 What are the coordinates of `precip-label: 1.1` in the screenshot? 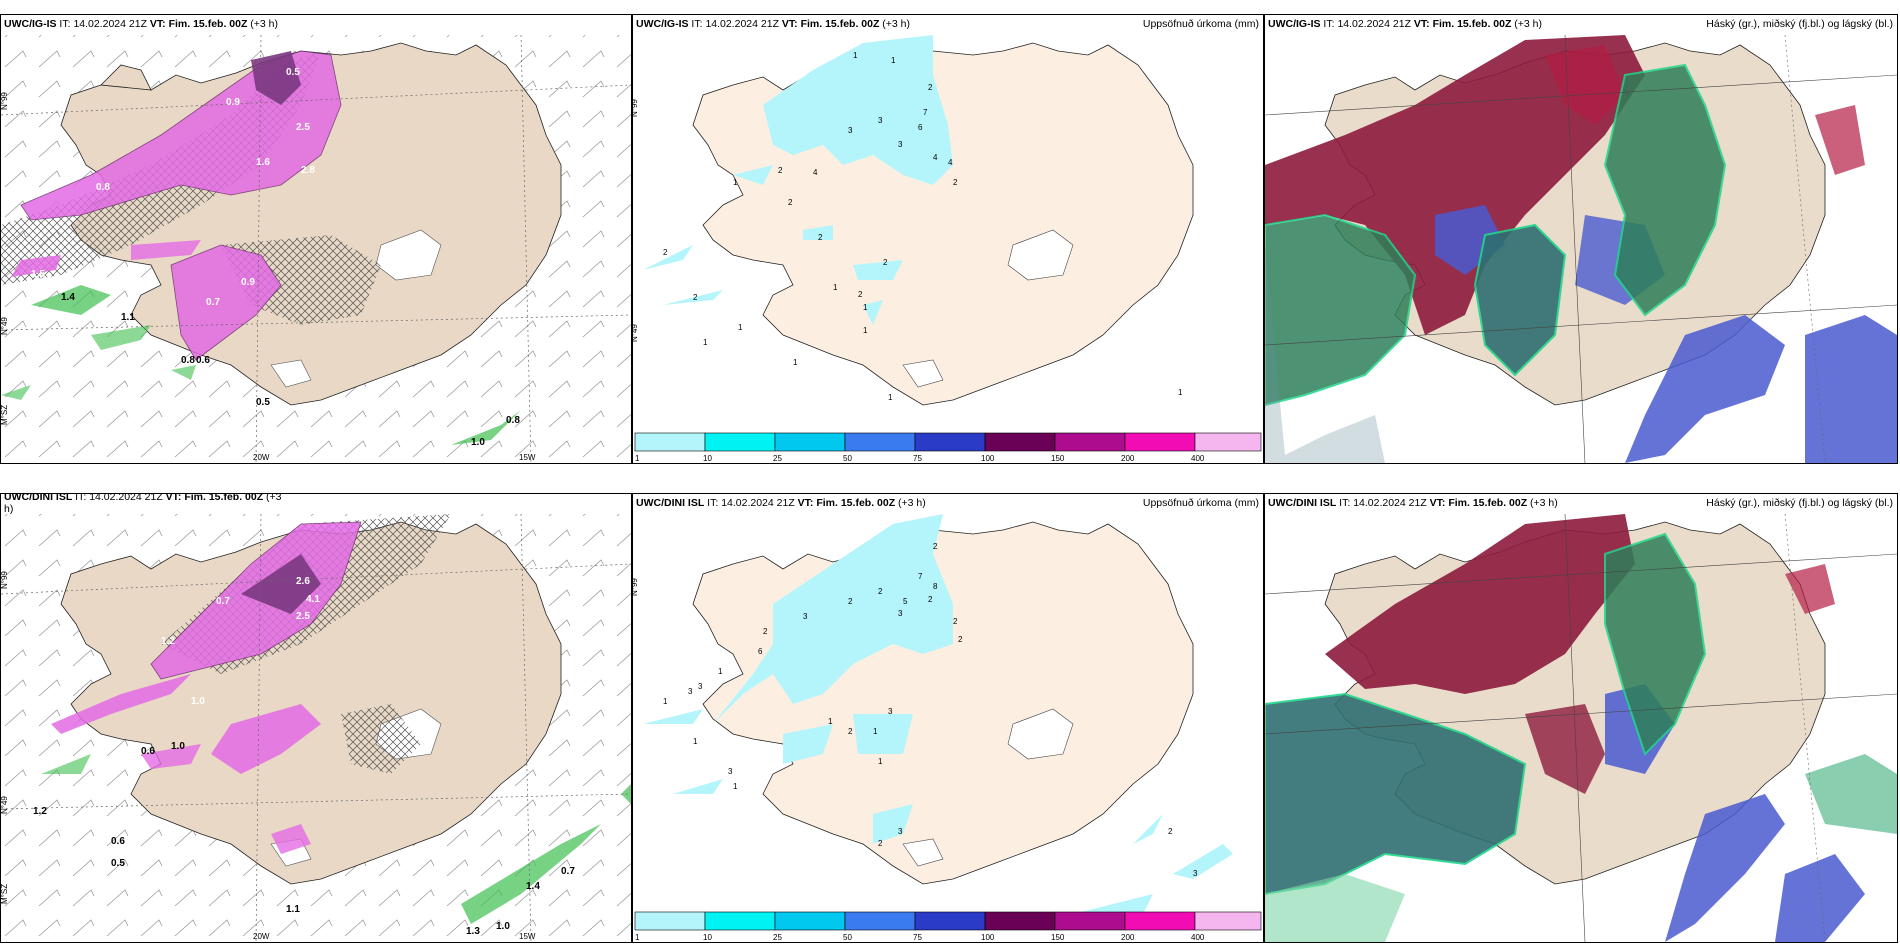 It's located at (293, 909).